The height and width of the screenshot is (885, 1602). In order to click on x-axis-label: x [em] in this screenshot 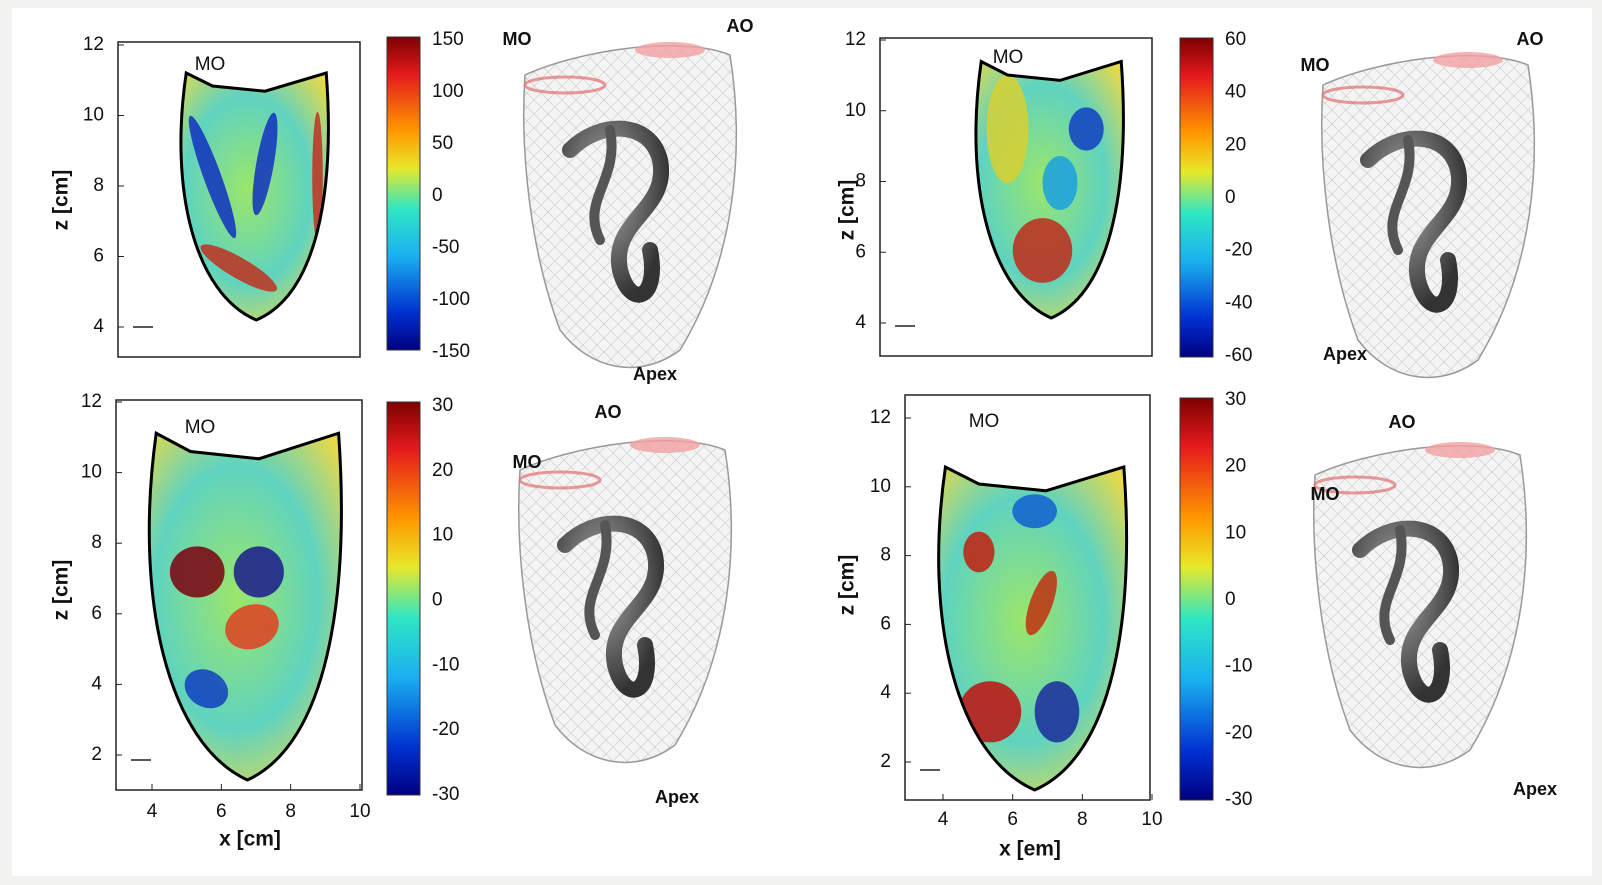, I will do `click(1030, 849)`.